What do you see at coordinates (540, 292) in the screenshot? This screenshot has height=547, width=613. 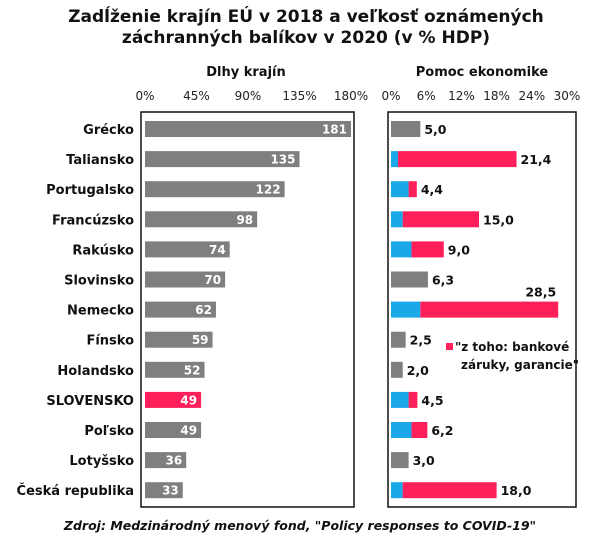 I see `aid-total-label: 28,5` at bounding box center [540, 292].